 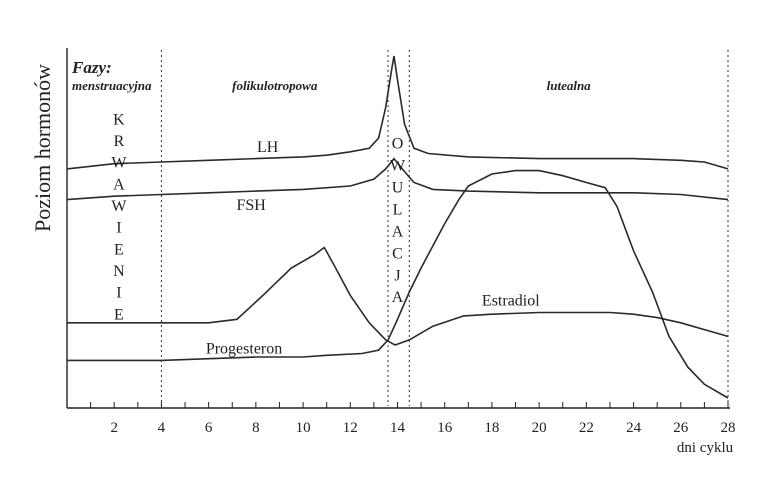 I want to click on series-label-fsh: FSH, so click(x=251, y=205).